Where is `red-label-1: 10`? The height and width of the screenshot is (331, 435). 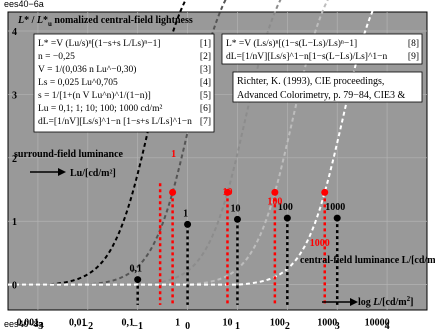 red-label-1: 10 is located at coordinates (227, 192).